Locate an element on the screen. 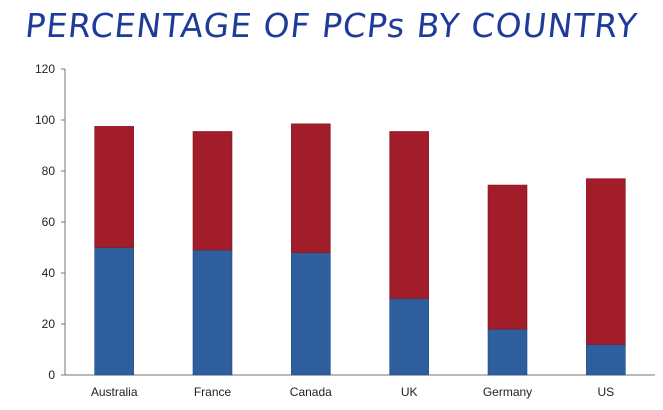 This screenshot has height=410, width=663. y-tick-label: 60 is located at coordinates (49, 222).